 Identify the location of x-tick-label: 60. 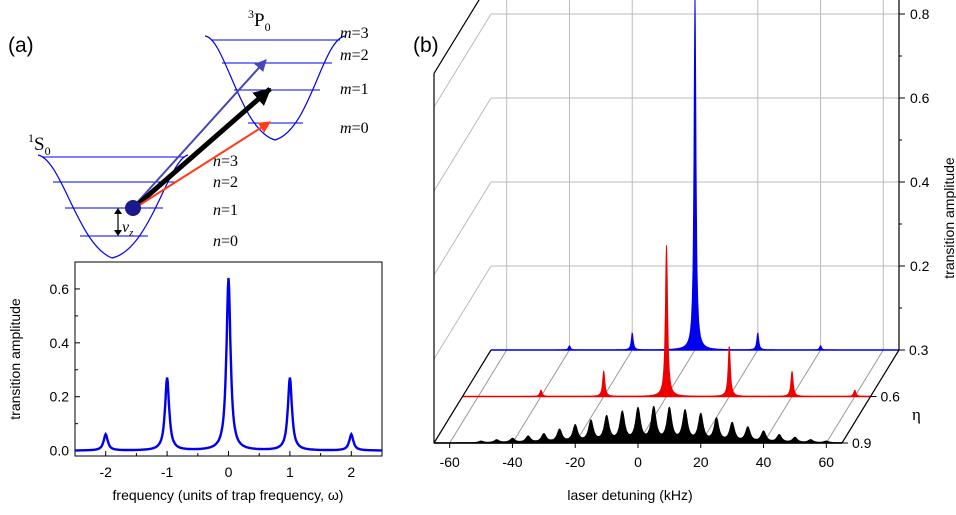
(827, 462).